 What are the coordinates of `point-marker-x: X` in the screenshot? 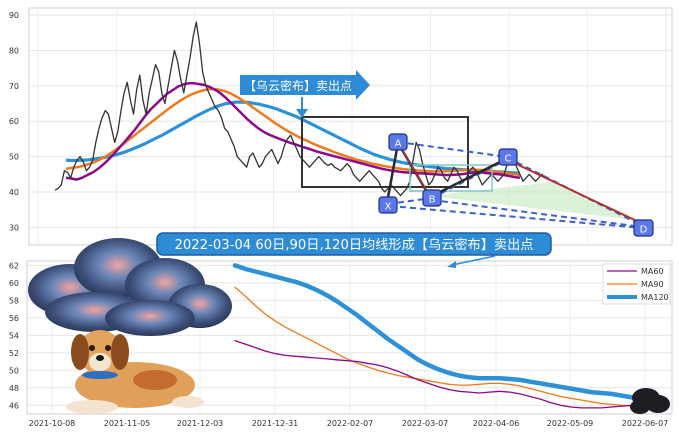 It's located at (388, 205).